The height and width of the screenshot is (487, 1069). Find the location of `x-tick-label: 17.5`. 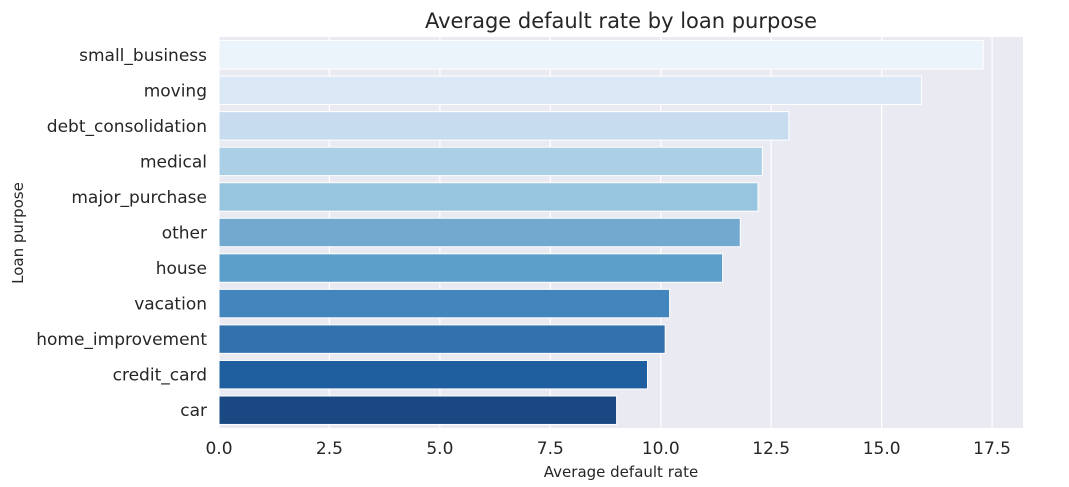

x-tick-label: 17.5 is located at coordinates (992, 449).